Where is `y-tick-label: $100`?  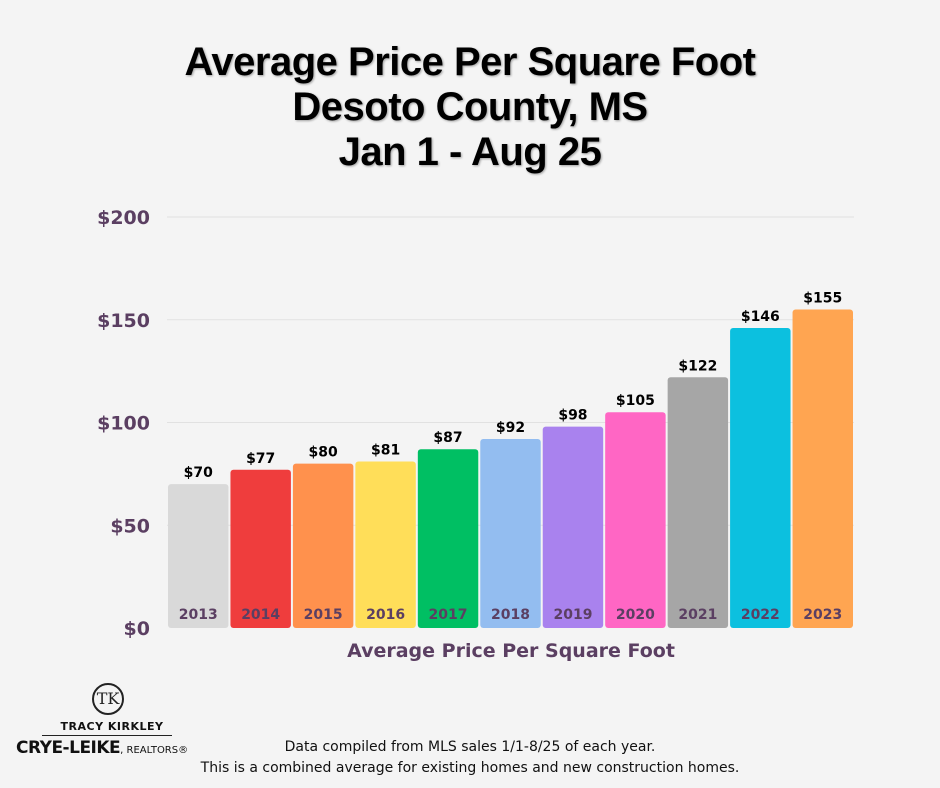
y-tick-label: $100 is located at coordinates (123, 424).